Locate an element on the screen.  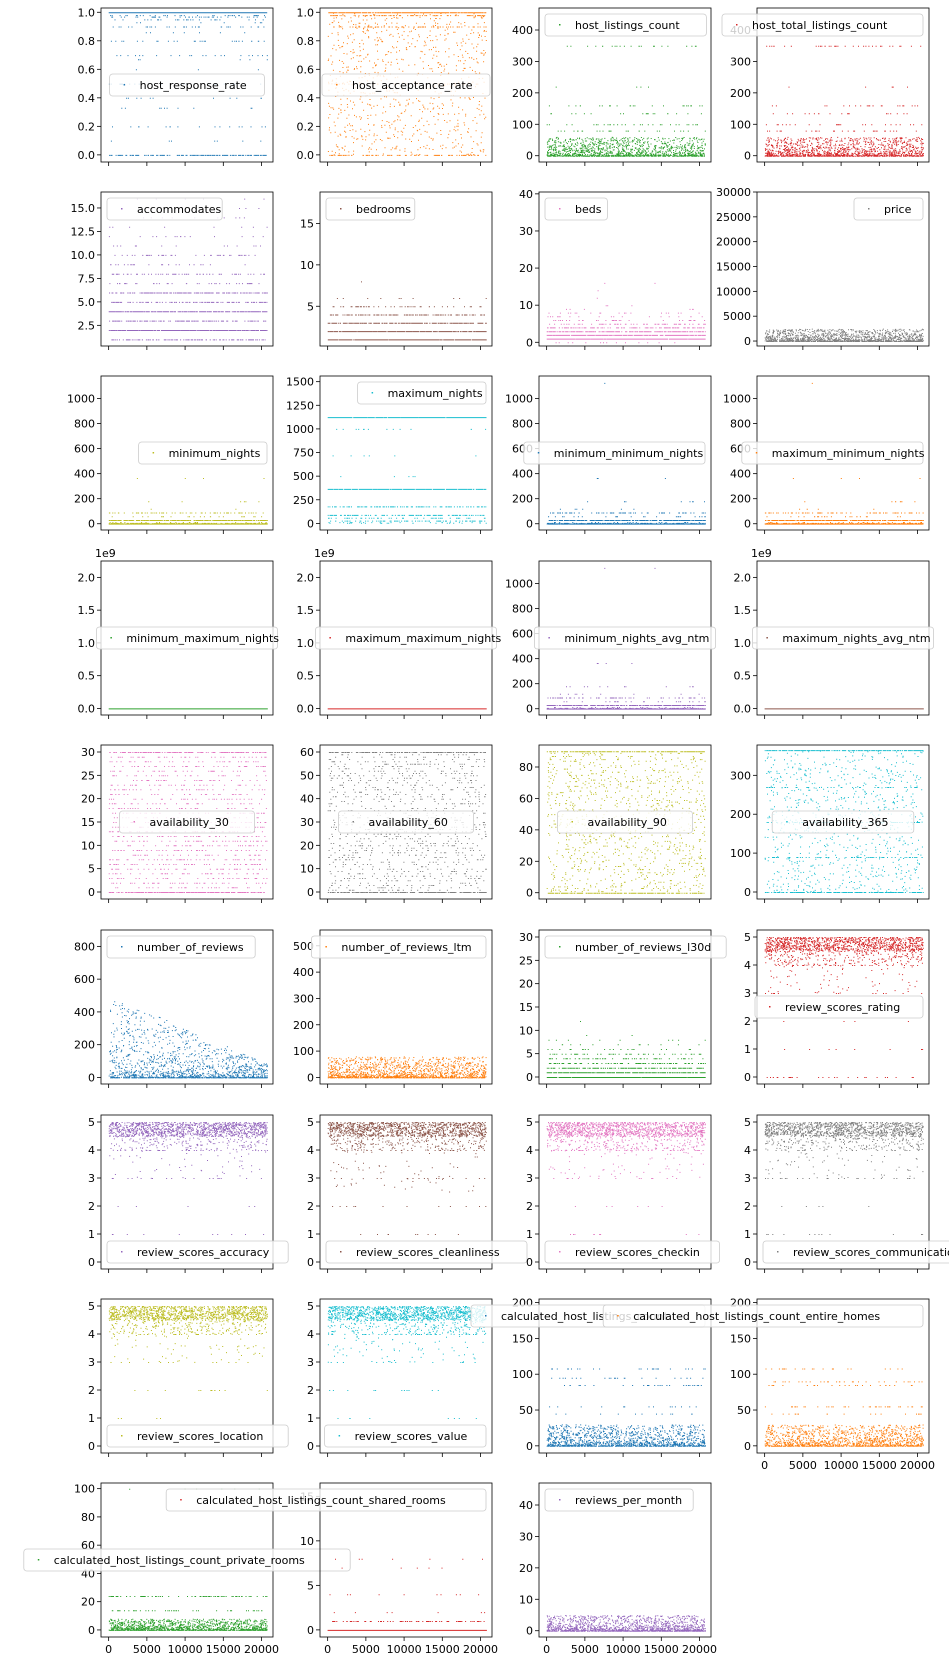
legend: reviews_per_month is located at coordinates (619, 1500).